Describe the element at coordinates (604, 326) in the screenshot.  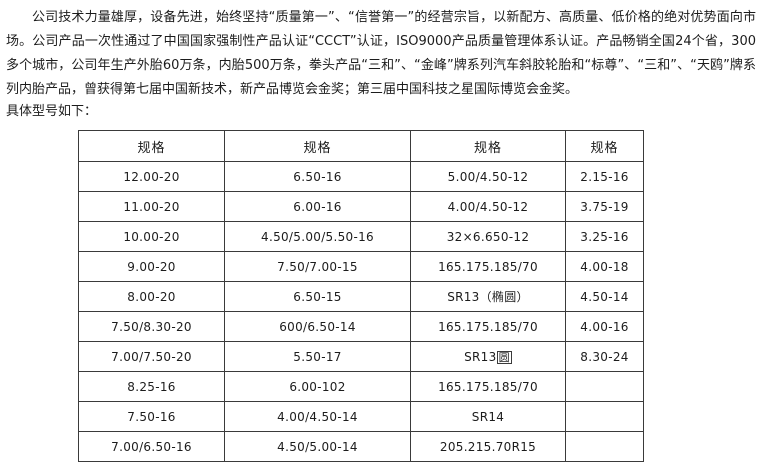
I see `table-cell: 4.00-16` at that location.